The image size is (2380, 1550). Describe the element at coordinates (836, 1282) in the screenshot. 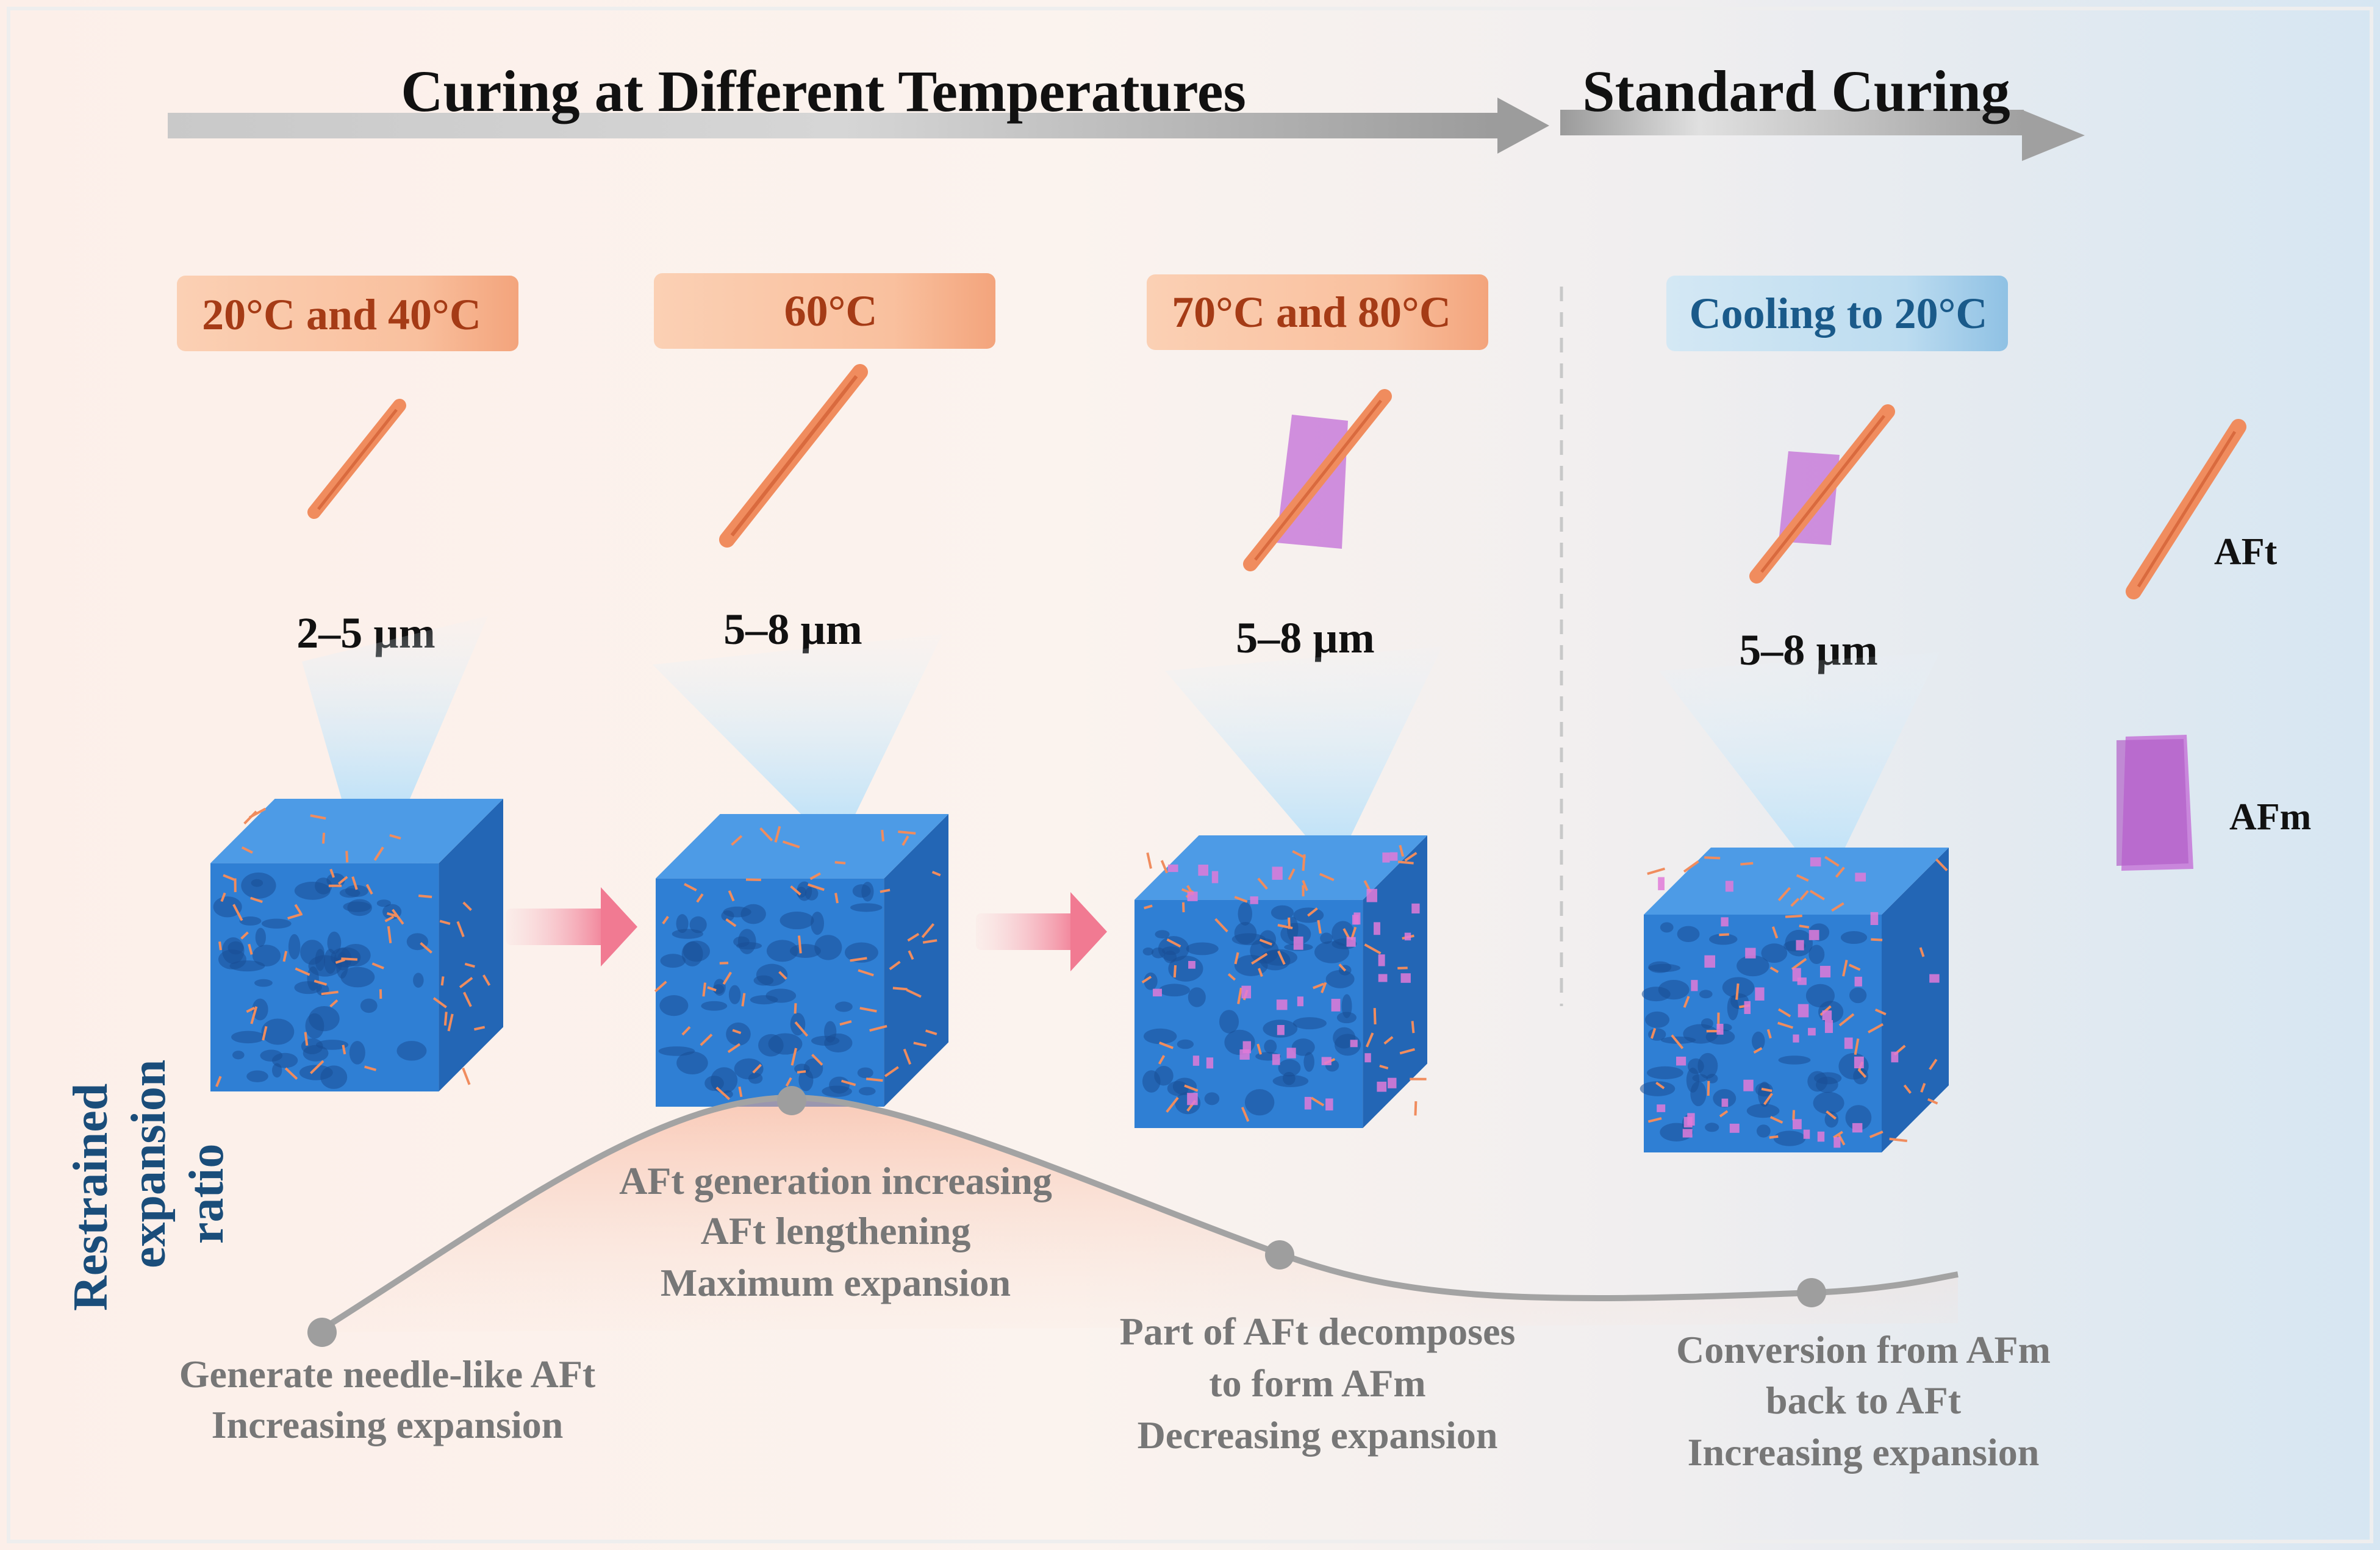

I see `svg-text: Maximum expansion` at that location.